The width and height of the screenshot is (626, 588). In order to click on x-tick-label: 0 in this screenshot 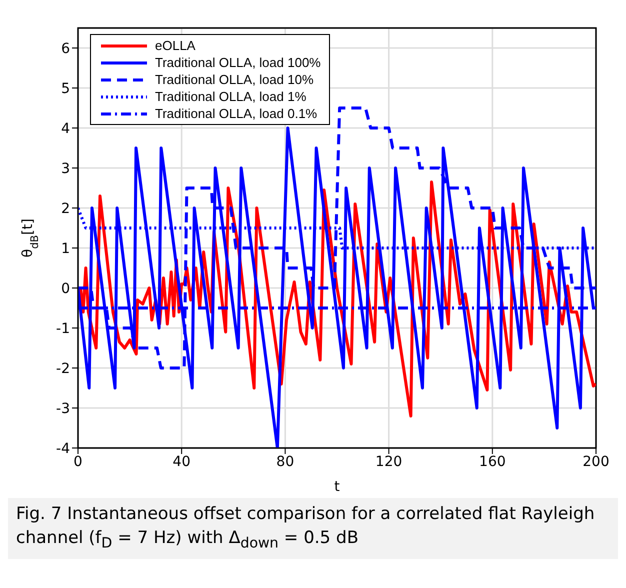, I will do `click(78, 462)`.